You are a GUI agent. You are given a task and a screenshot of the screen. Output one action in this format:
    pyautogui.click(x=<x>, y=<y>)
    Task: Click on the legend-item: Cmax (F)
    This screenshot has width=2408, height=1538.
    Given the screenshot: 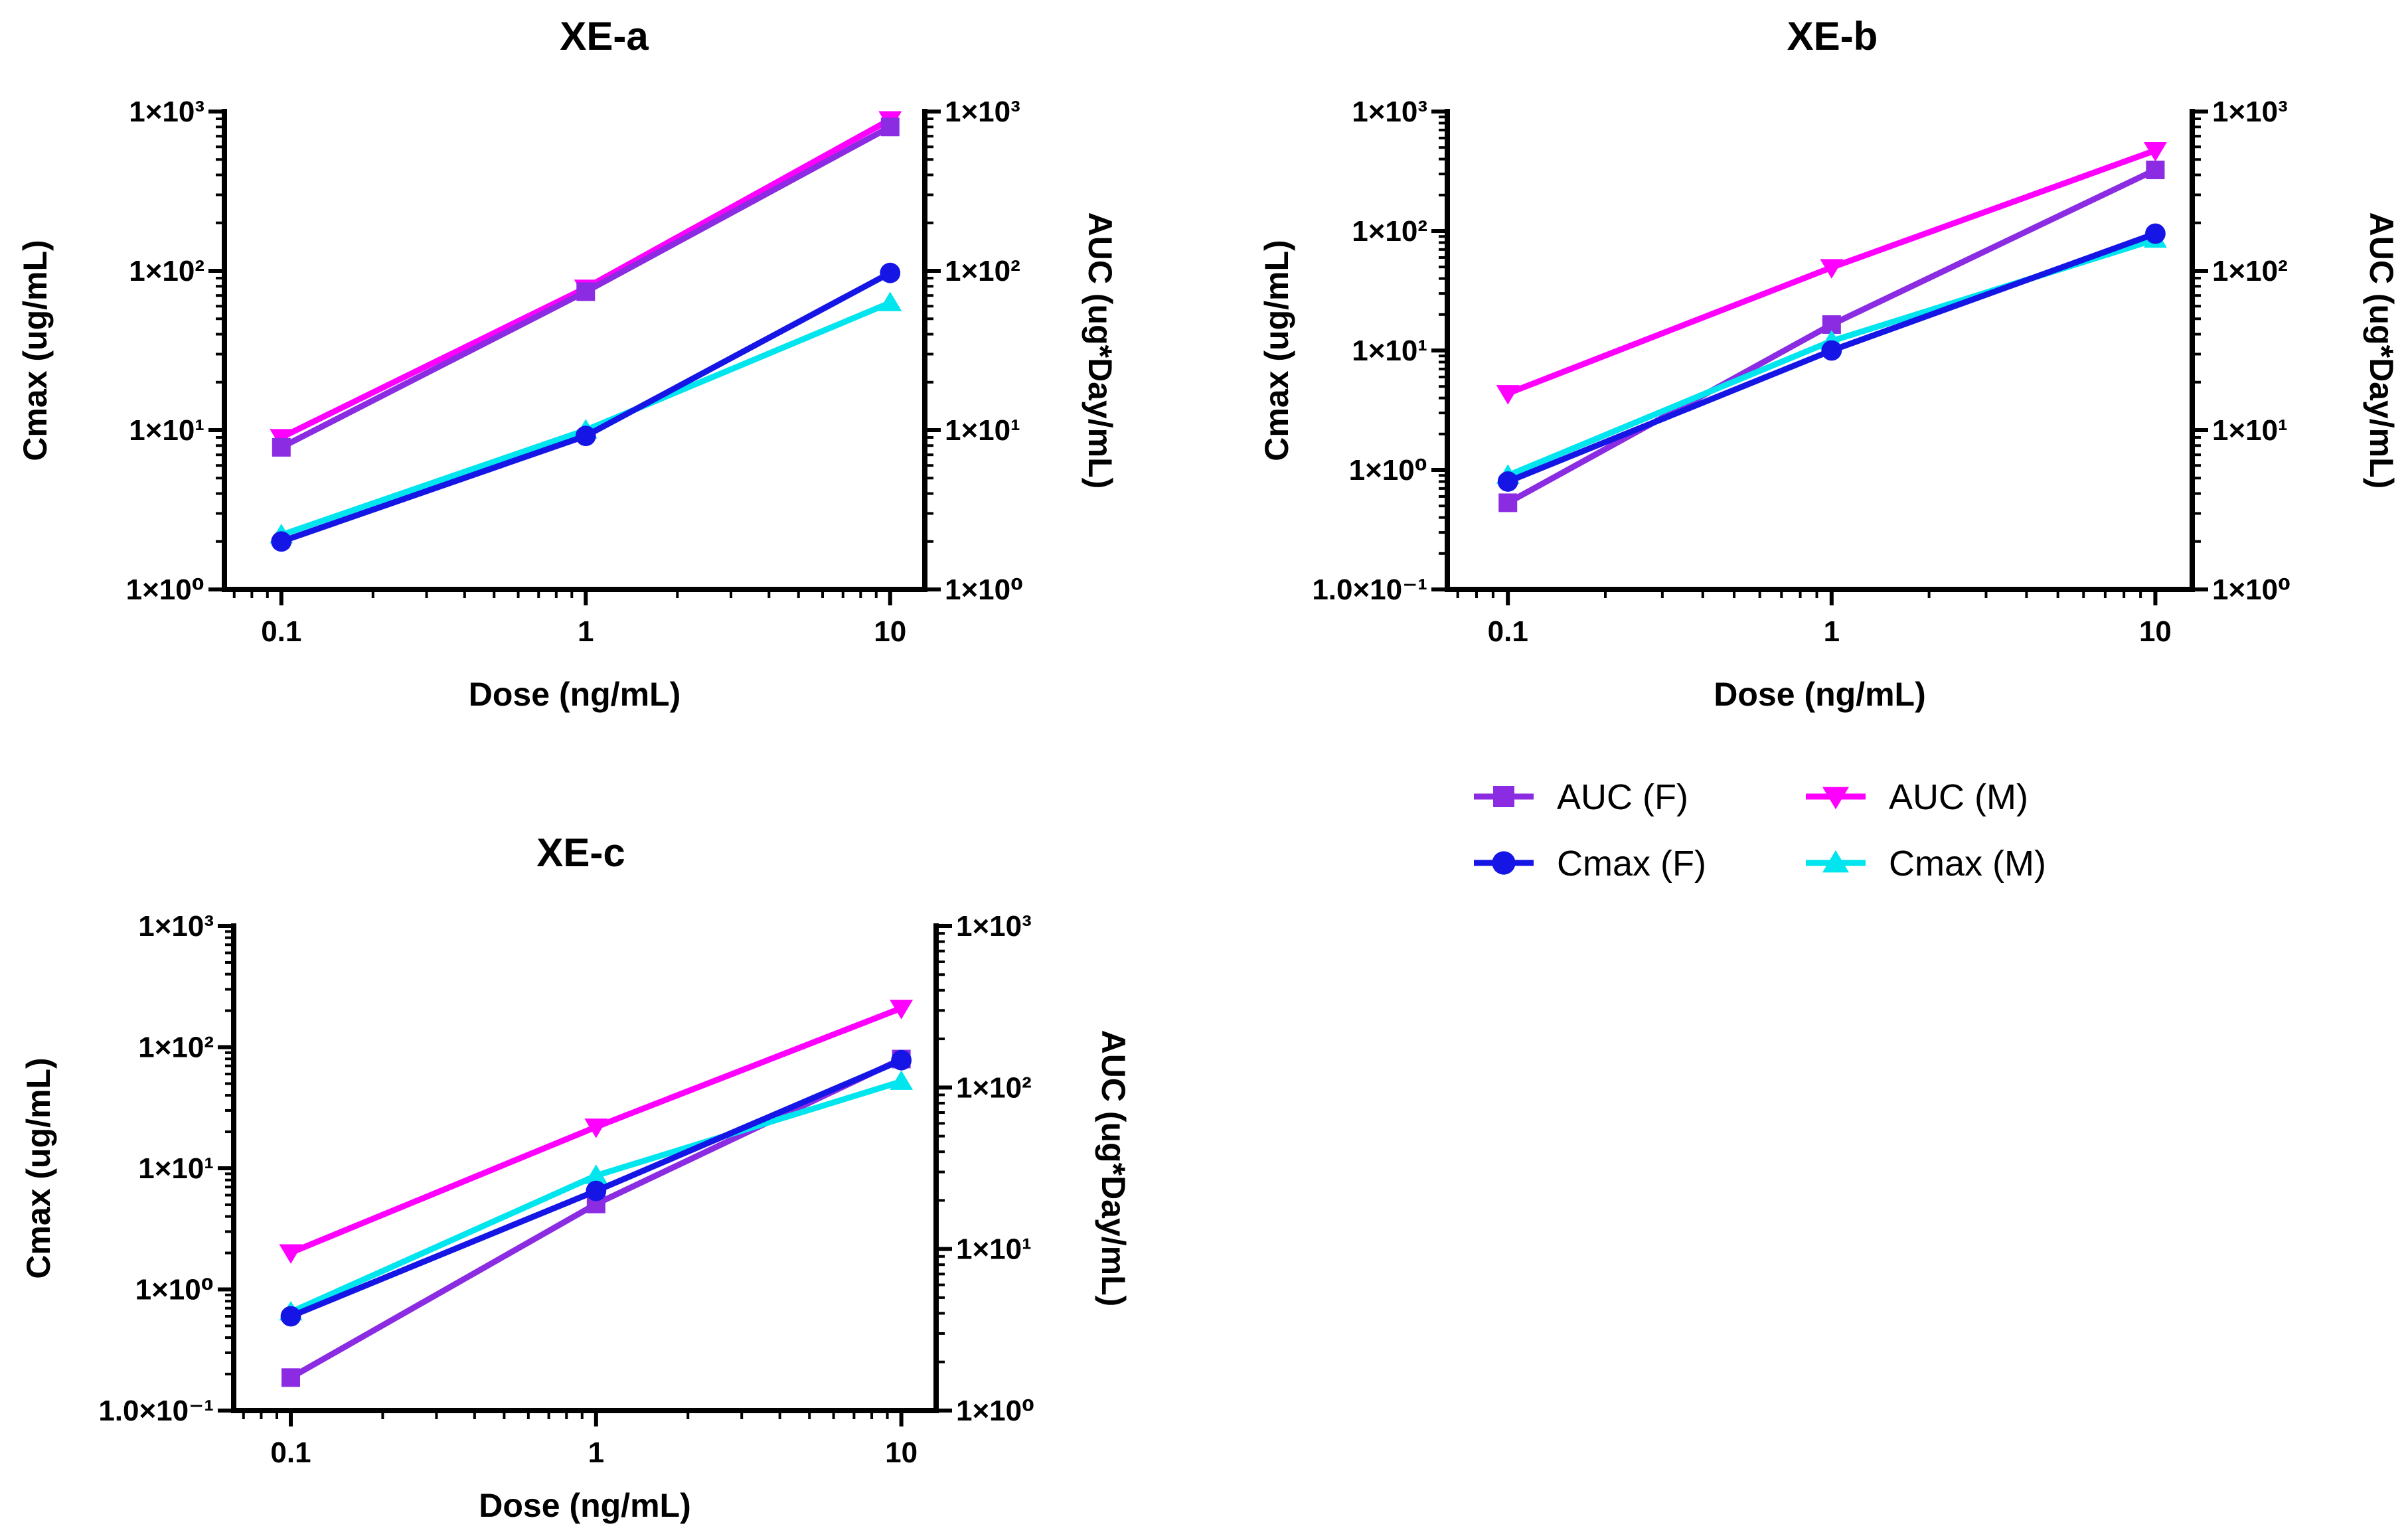 What is the action you would take?
    pyautogui.click(x=1590, y=864)
    